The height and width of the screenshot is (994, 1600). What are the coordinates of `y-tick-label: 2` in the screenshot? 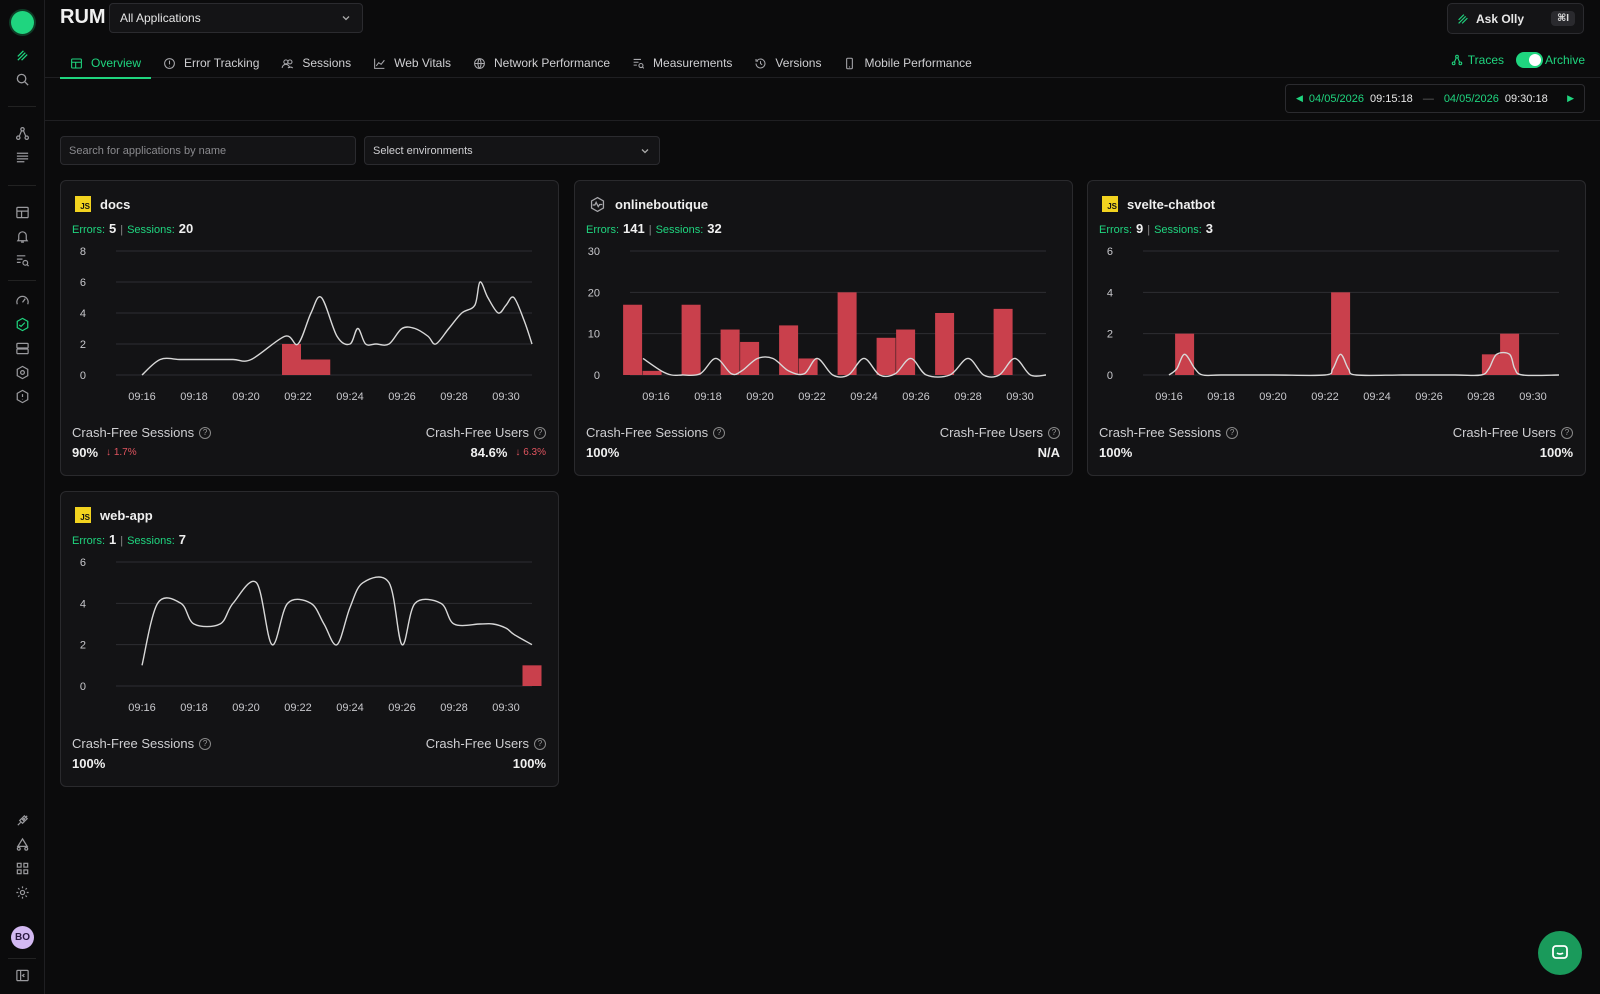 It's located at (1110, 335).